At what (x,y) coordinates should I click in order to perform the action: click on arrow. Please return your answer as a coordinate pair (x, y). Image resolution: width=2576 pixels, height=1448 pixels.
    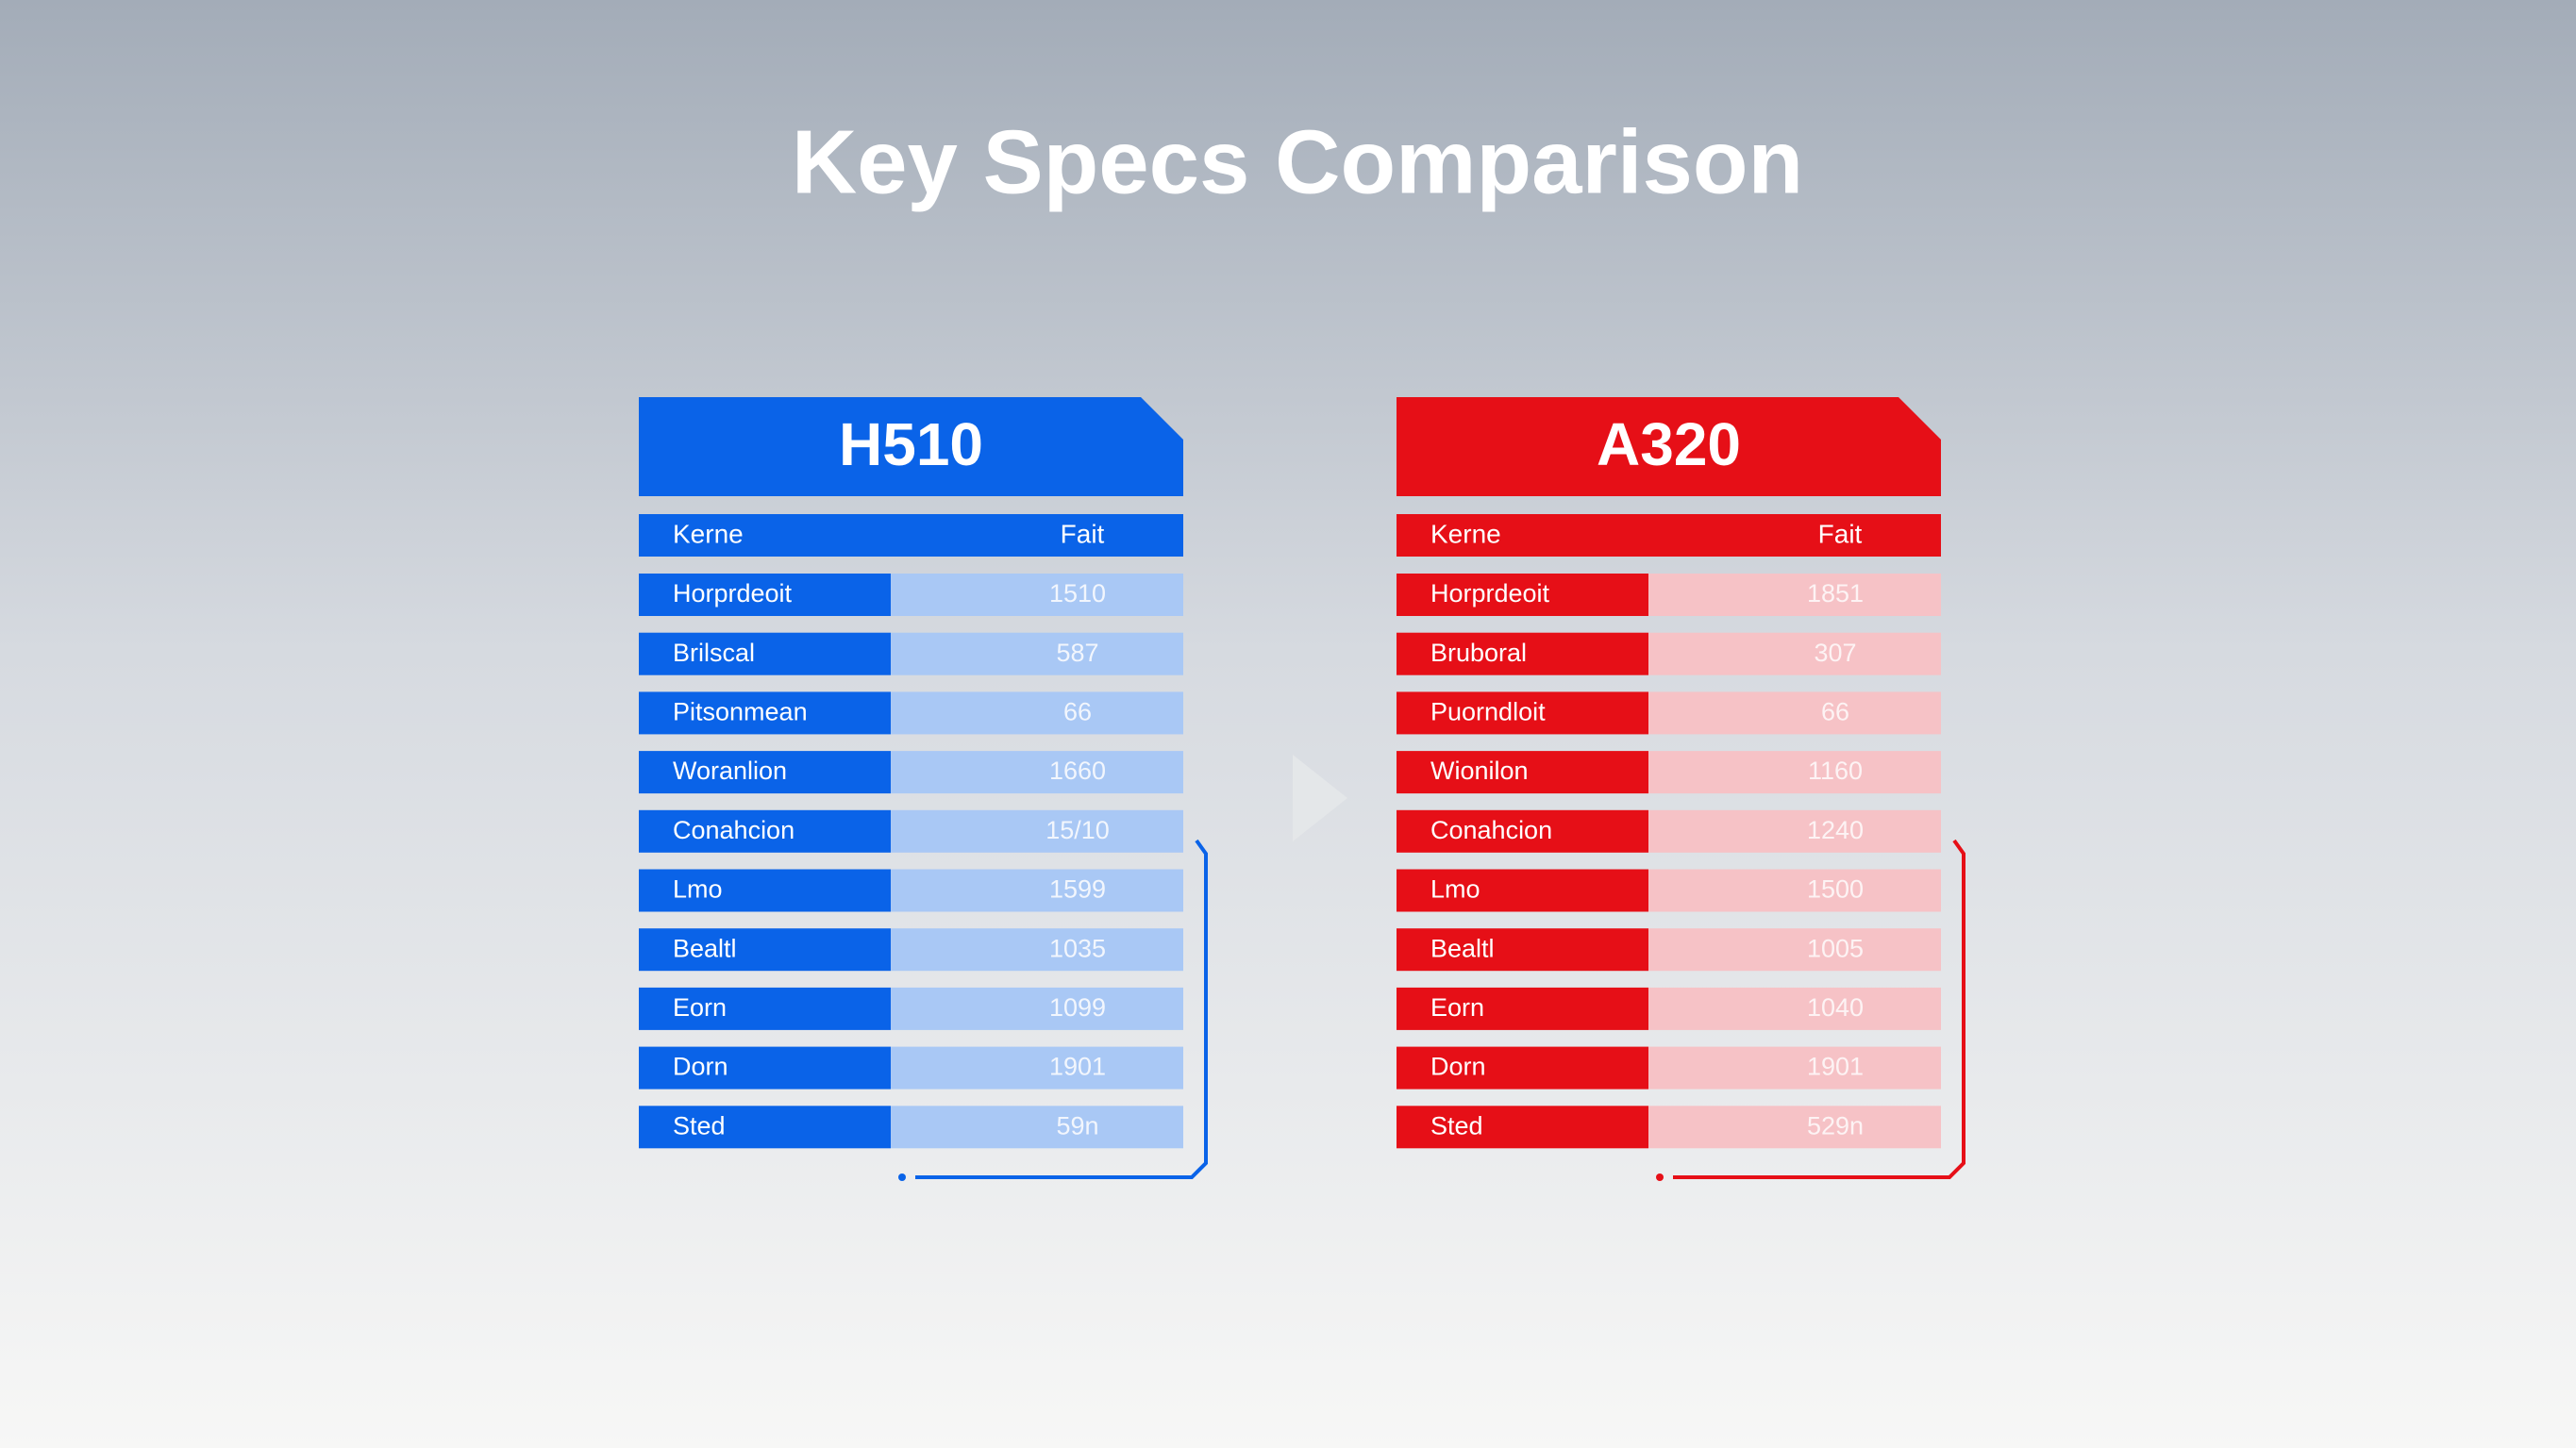
    Looking at the image, I should click on (1320, 798).